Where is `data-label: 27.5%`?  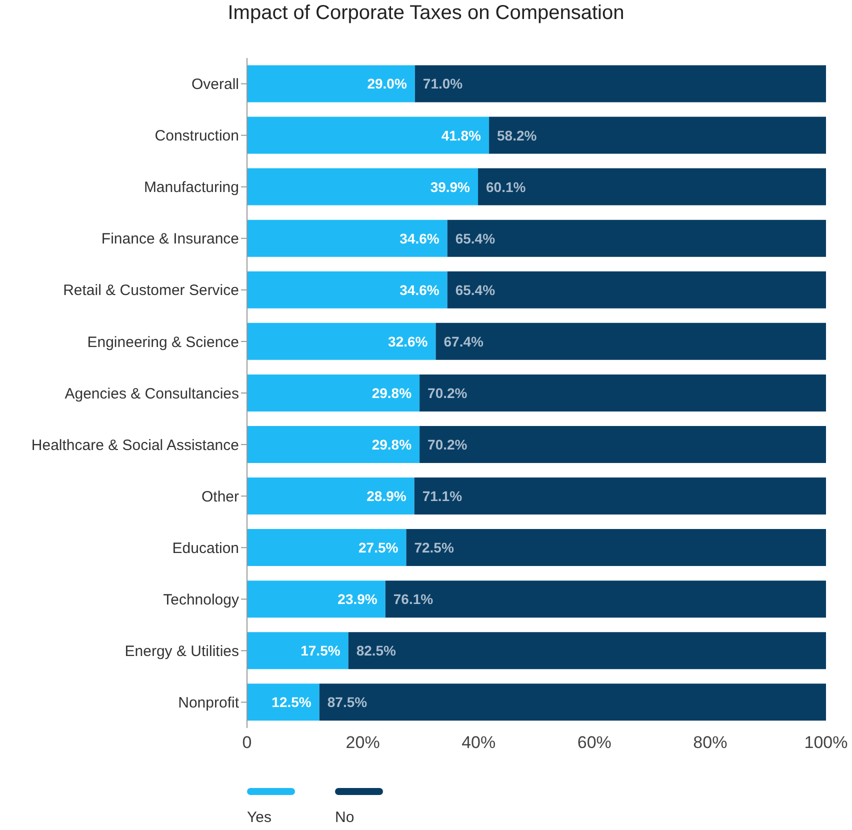
data-label: 27.5% is located at coordinates (378, 548).